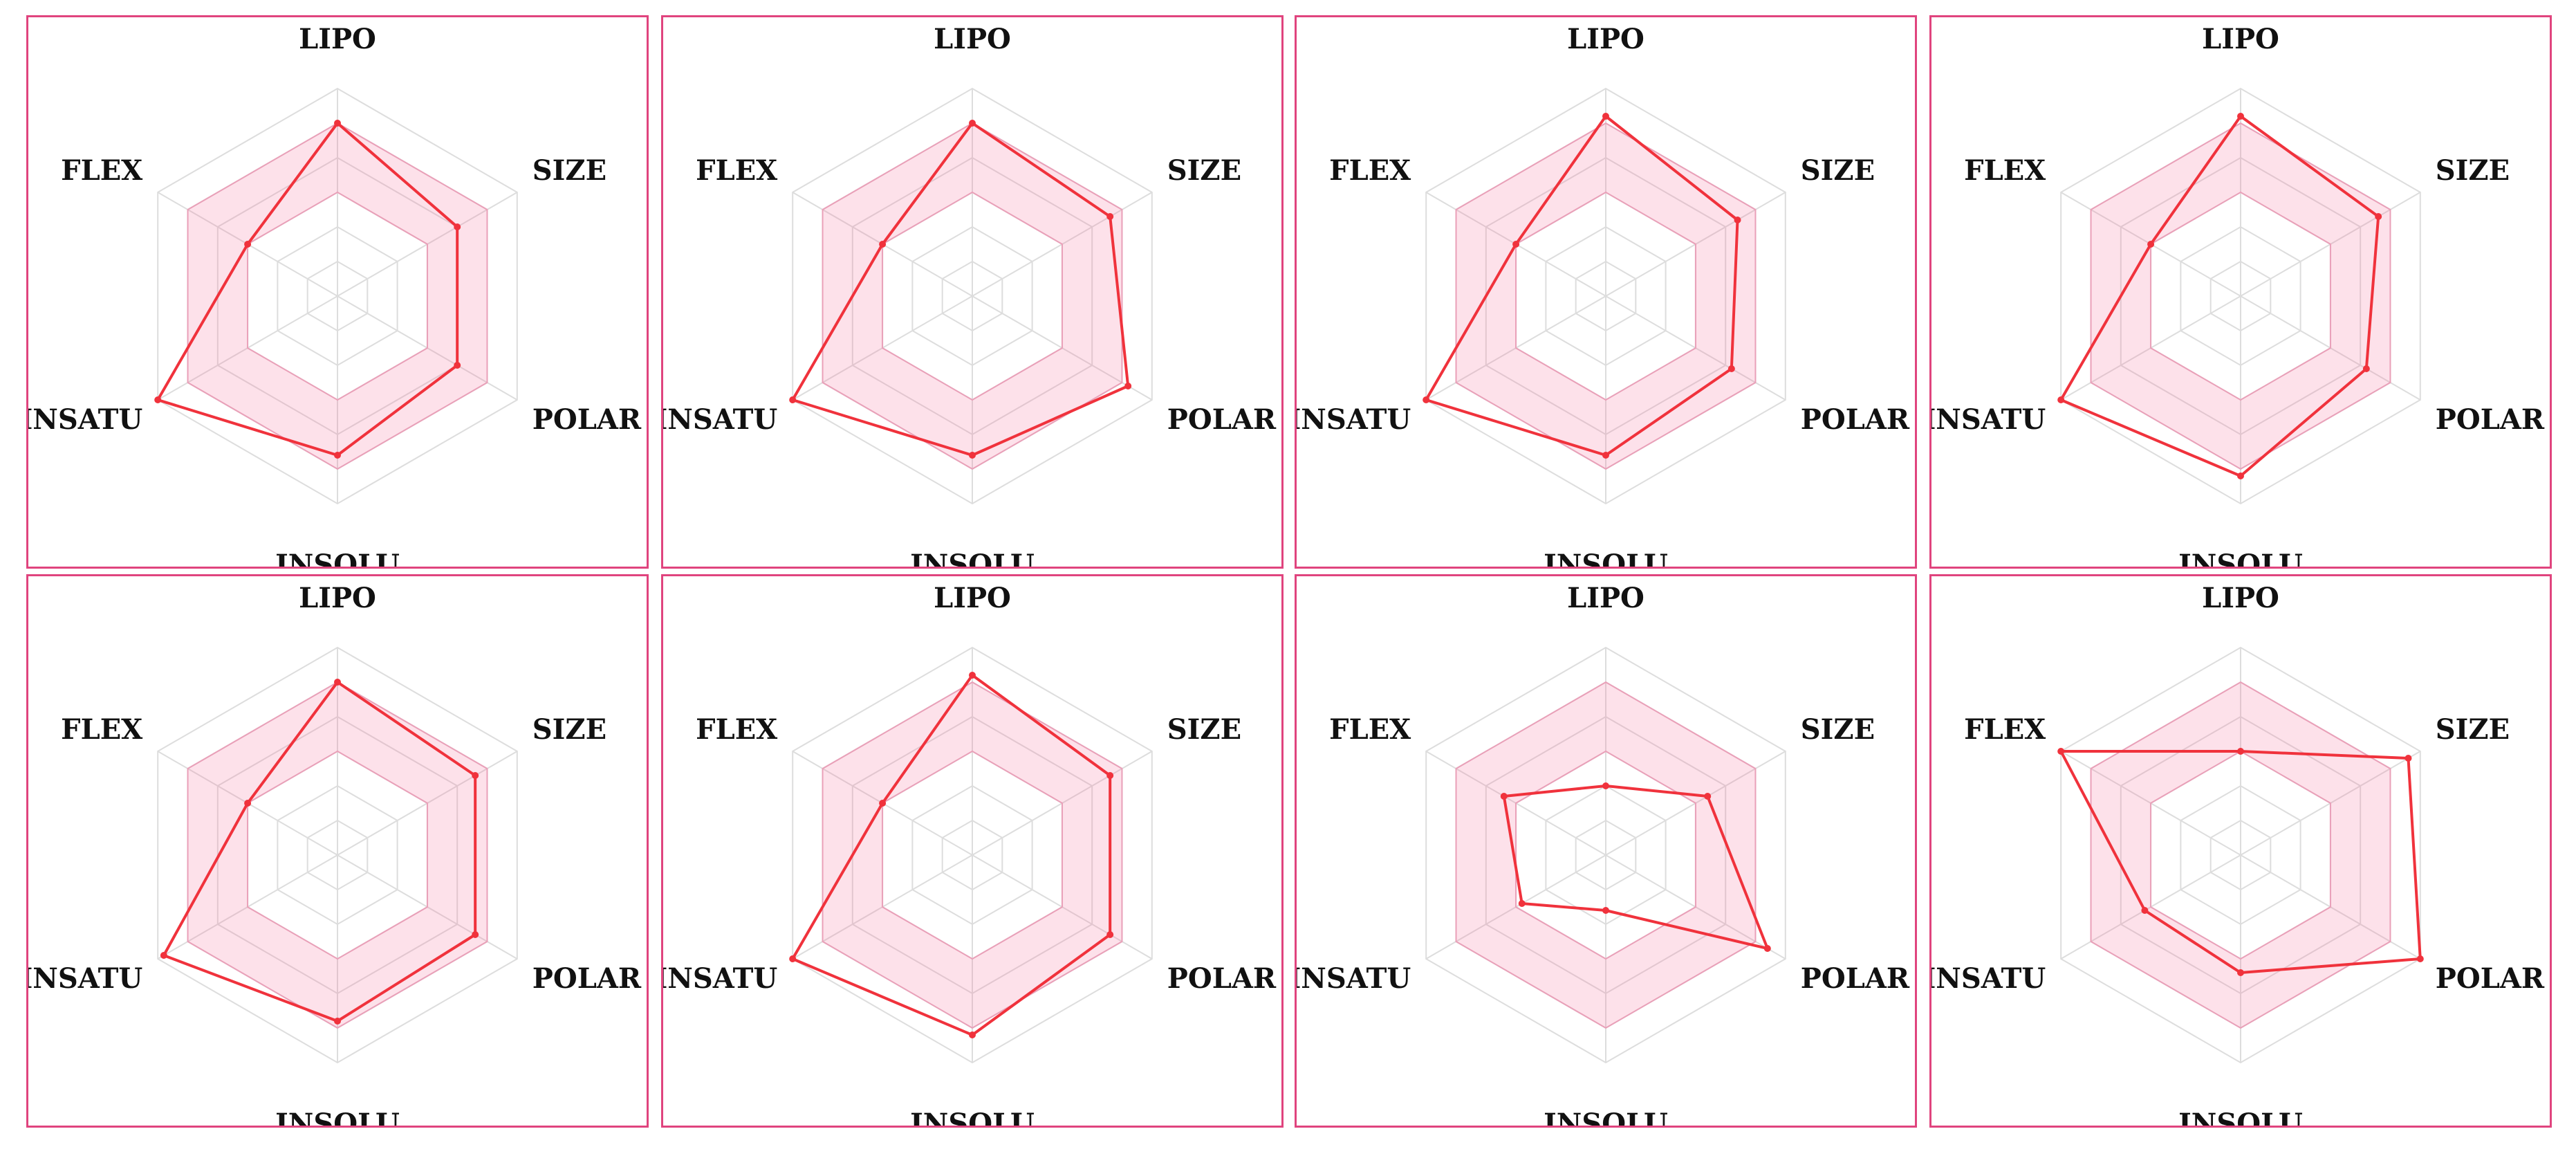 This screenshot has height=1156, width=2576. I want to click on radar-panel-4: LIPO SIZE POLAR INSOLU INSATU FLEX, so click(2240, 292).